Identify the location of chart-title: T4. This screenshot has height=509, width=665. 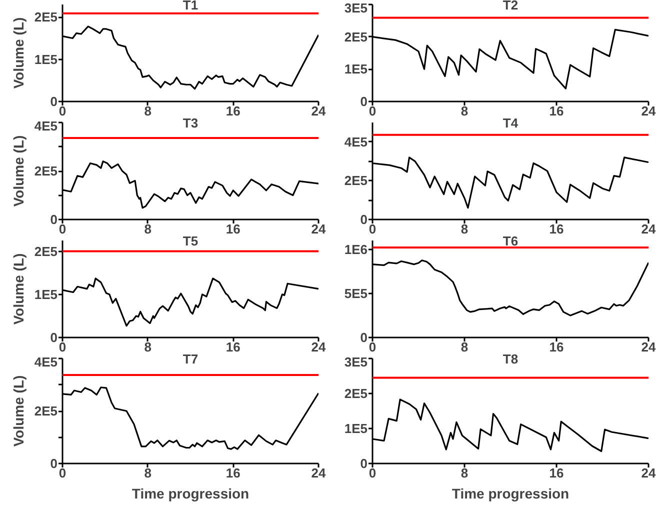
(510, 123).